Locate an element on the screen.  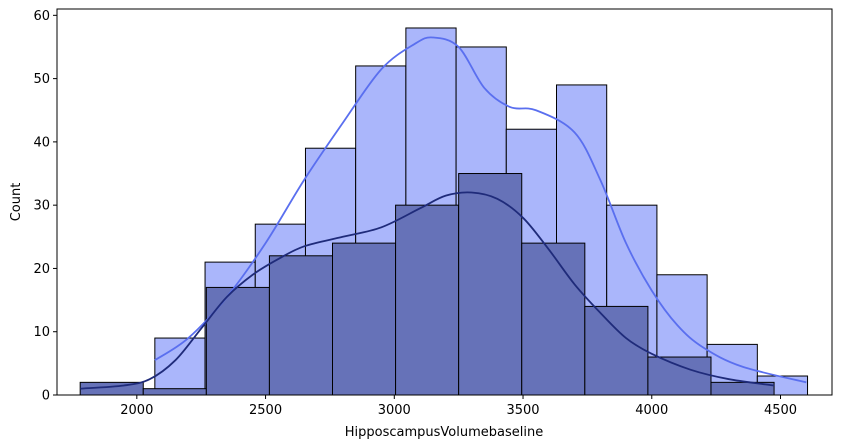
y-tick-label: 30 is located at coordinates (41, 206).